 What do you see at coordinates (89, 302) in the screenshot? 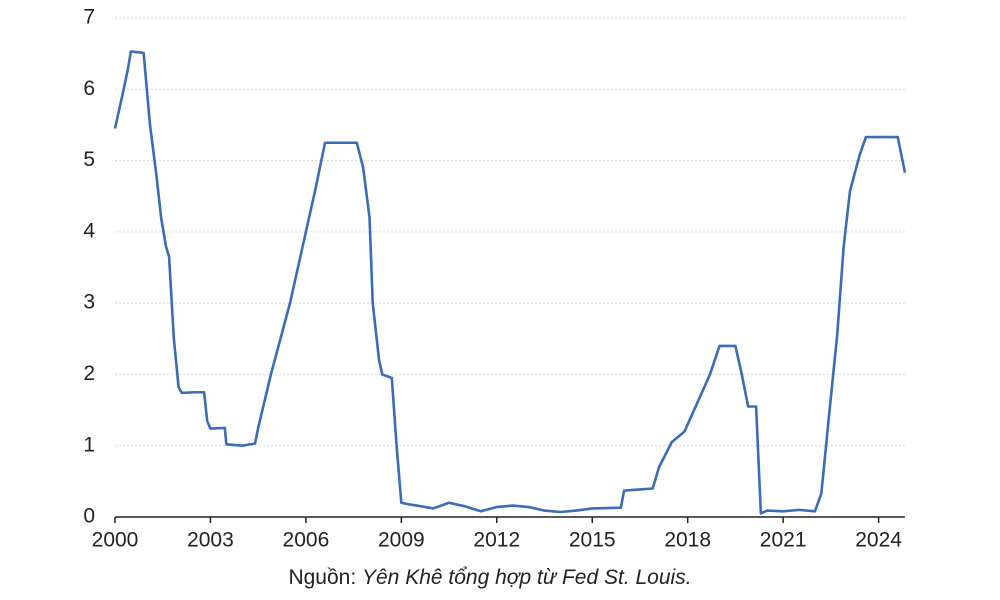
I see `y-tick-label: 3` at bounding box center [89, 302].